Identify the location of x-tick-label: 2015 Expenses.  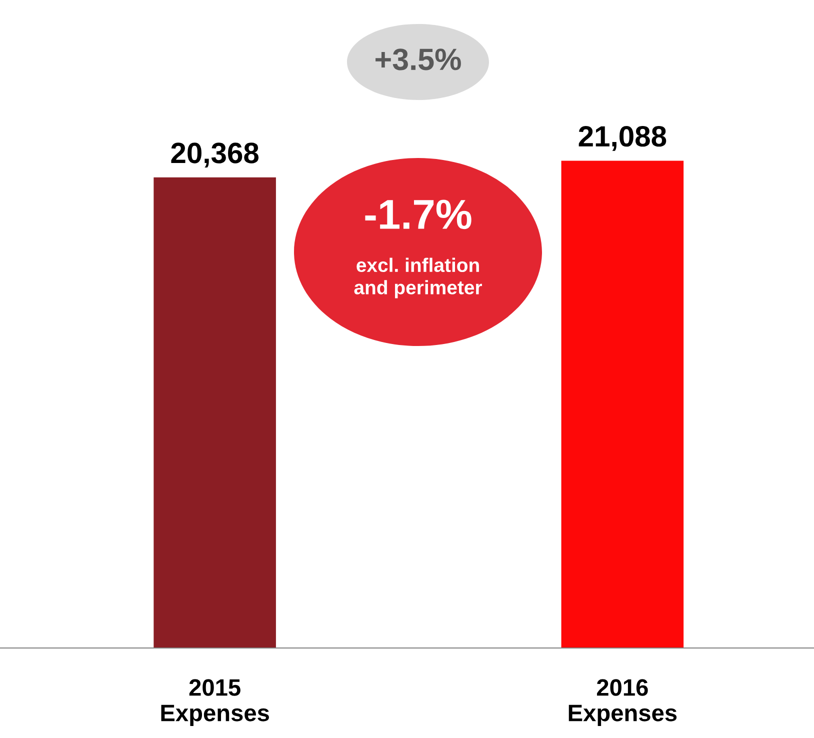
(215, 702).